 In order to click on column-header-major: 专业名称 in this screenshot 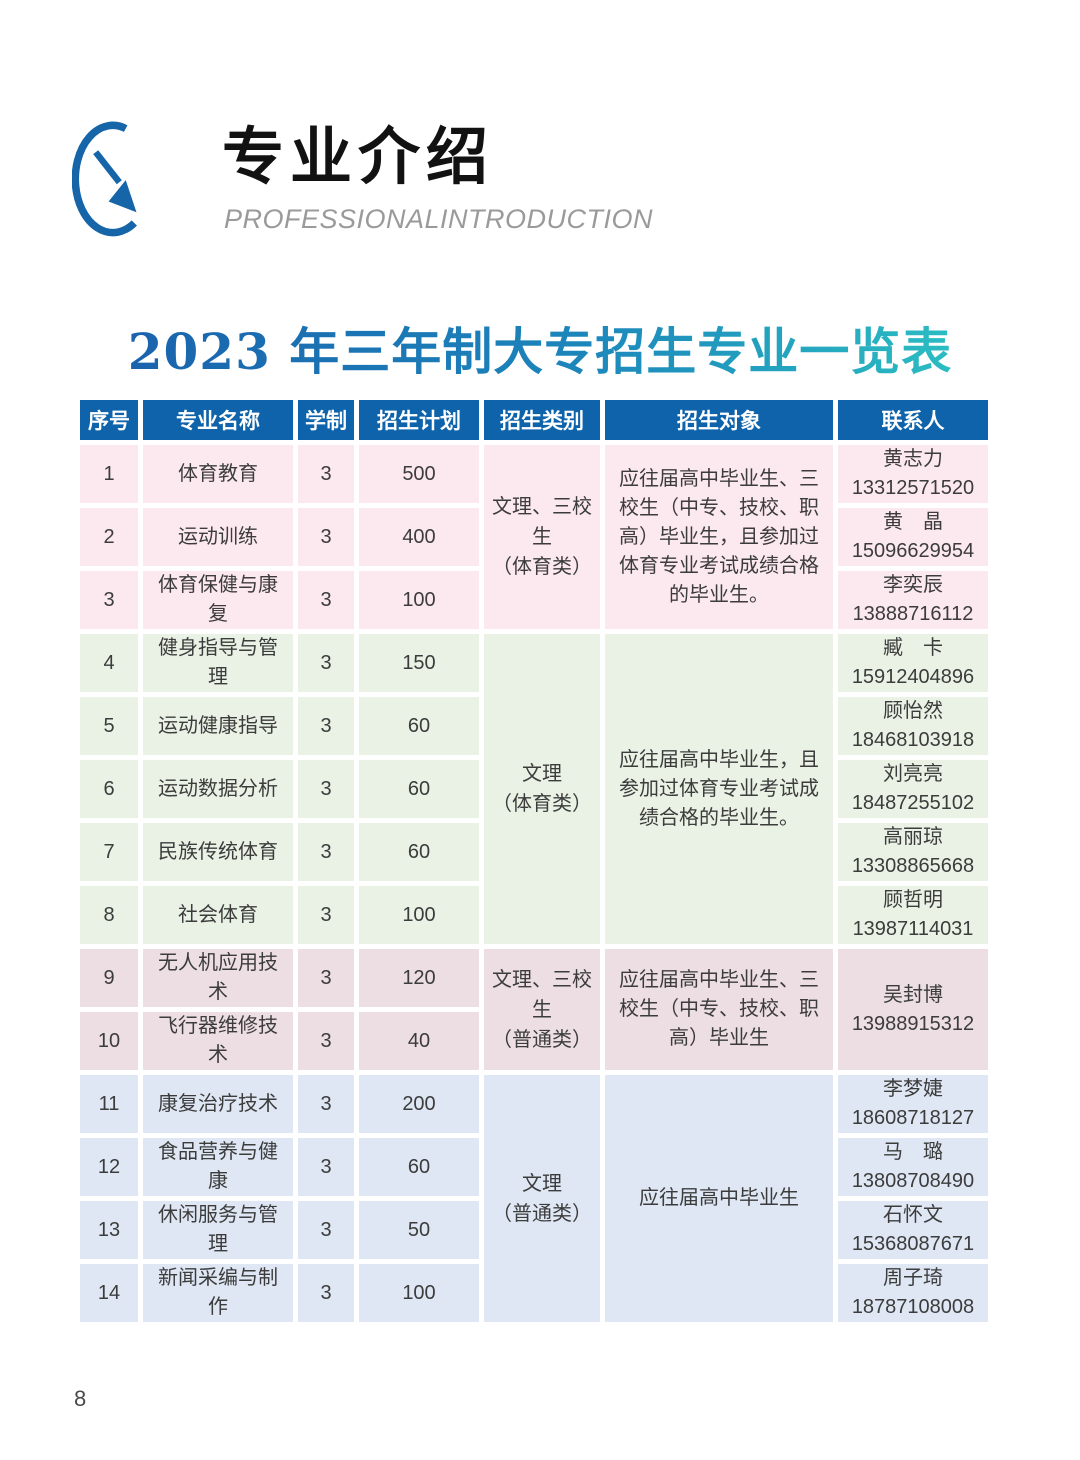, I will do `click(218, 420)`.